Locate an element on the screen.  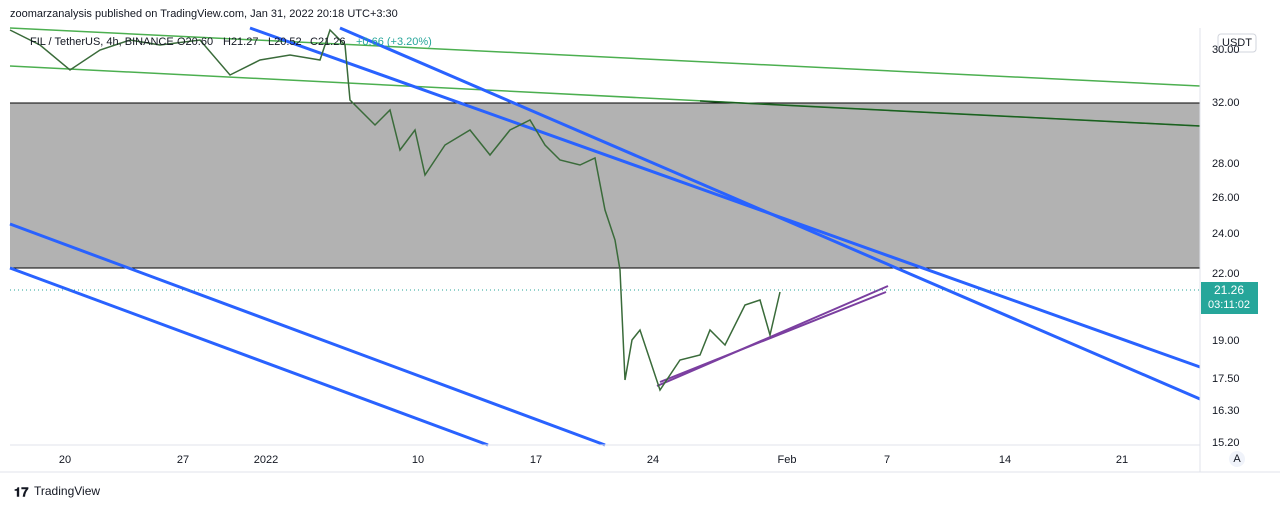
time-label: Feb is located at coordinates (787, 460).